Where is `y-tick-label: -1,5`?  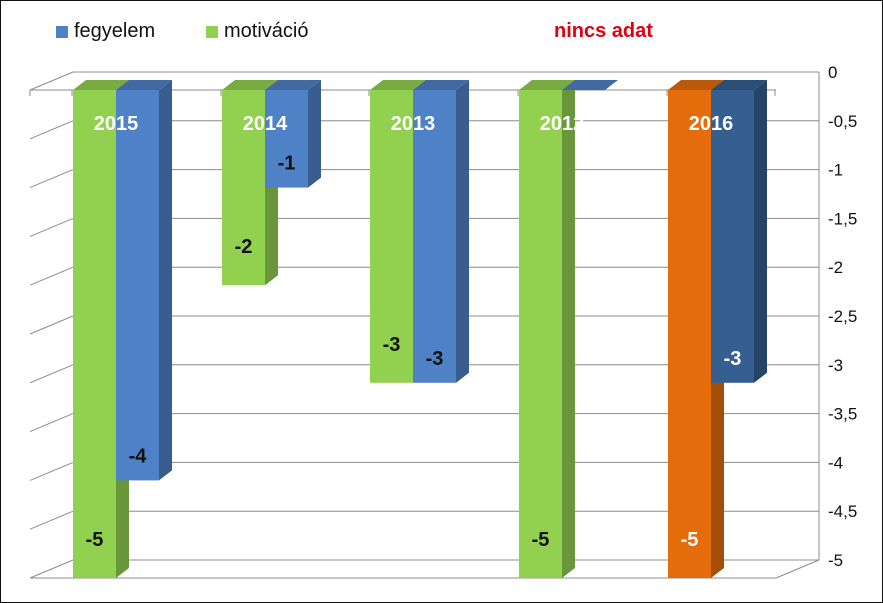
y-tick-label: -1,5 is located at coordinates (842, 218).